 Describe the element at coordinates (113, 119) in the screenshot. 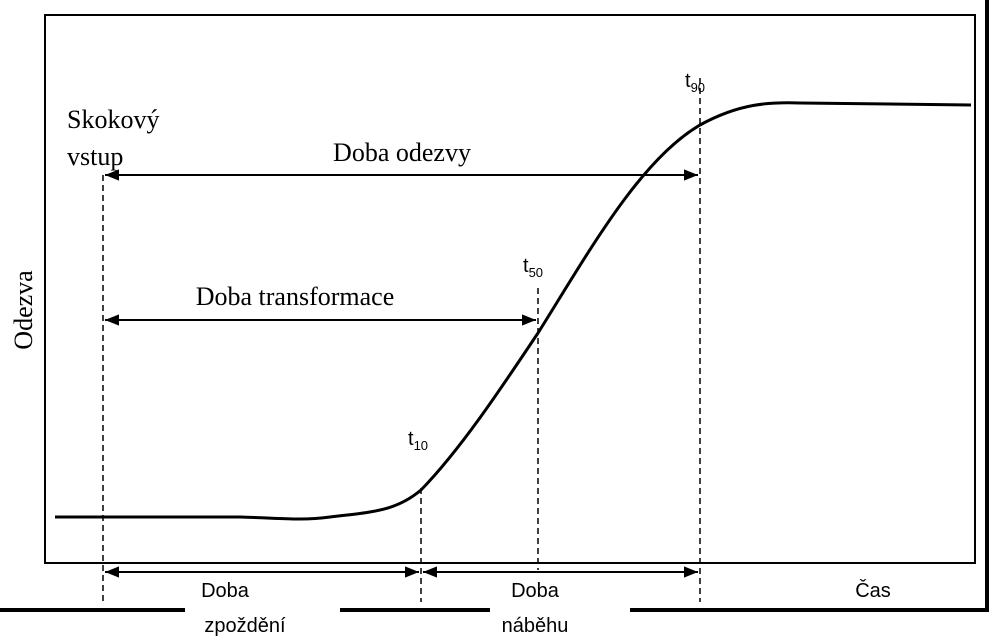

I see `input-label: Skokový` at that location.